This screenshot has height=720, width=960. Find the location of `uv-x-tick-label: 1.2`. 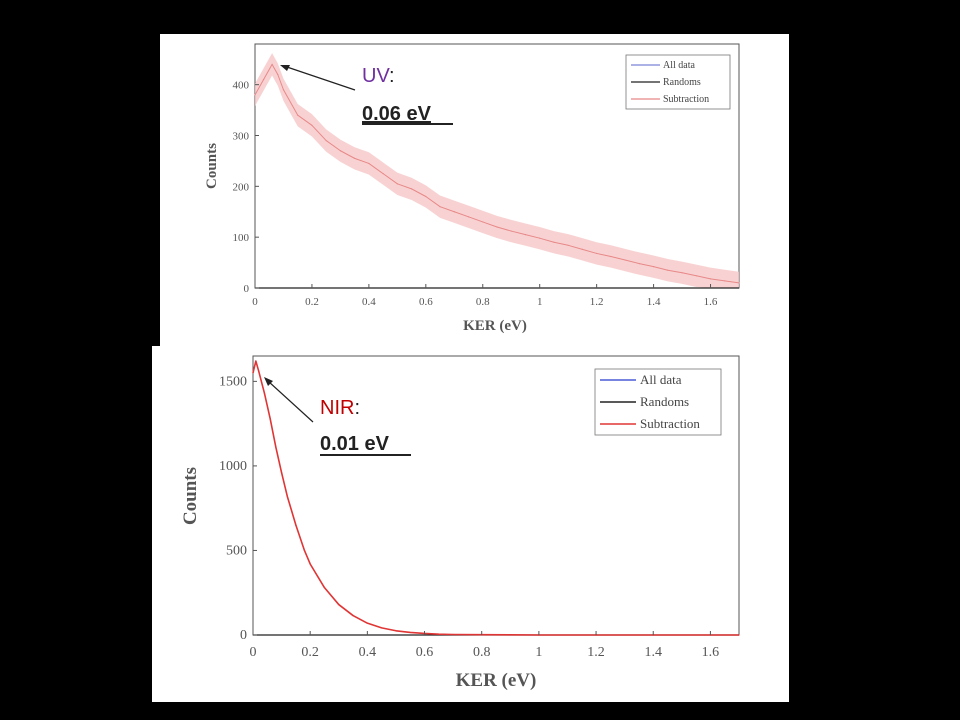

uv-x-tick-label: 1.2 is located at coordinates (597, 302).